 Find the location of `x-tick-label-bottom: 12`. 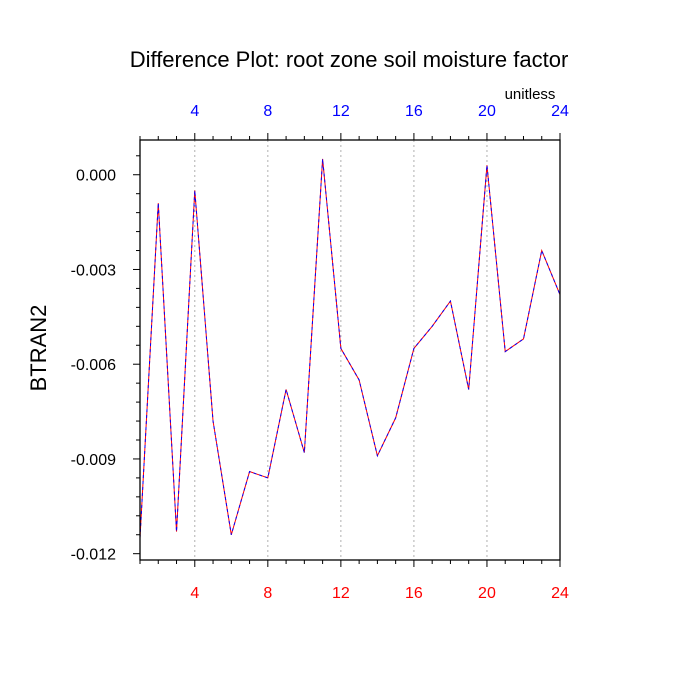

x-tick-label-bottom: 12 is located at coordinates (341, 593).